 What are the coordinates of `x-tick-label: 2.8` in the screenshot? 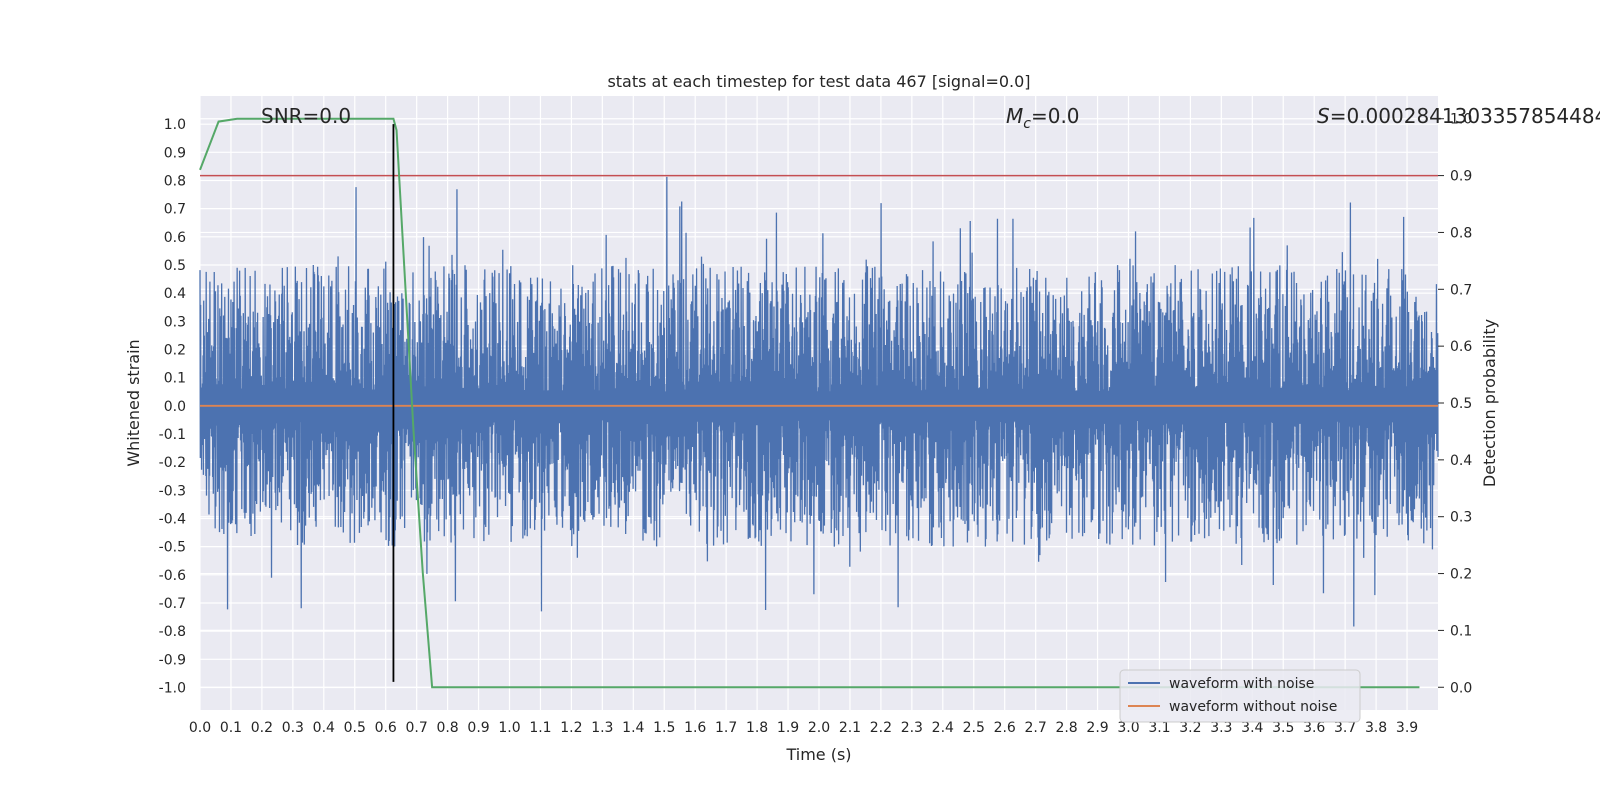 It's located at (1066, 728).